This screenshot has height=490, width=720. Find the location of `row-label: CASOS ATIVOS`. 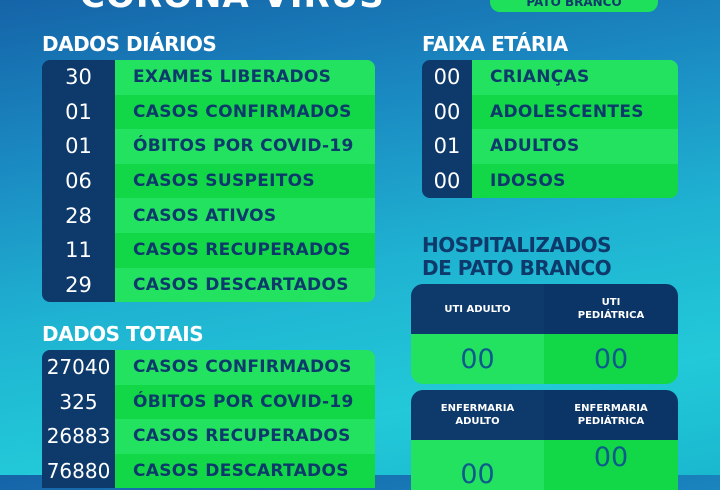

row-label: CASOS ATIVOS is located at coordinates (245, 215).